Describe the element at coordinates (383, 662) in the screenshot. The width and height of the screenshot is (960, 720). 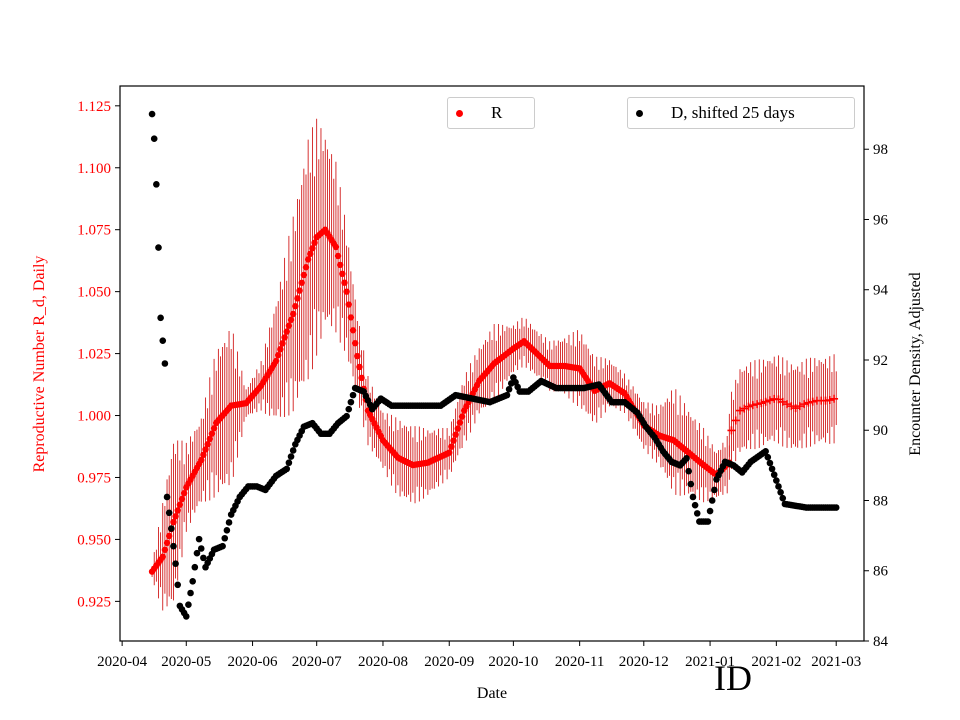
I see `x-tick-label: 2020-08` at that location.